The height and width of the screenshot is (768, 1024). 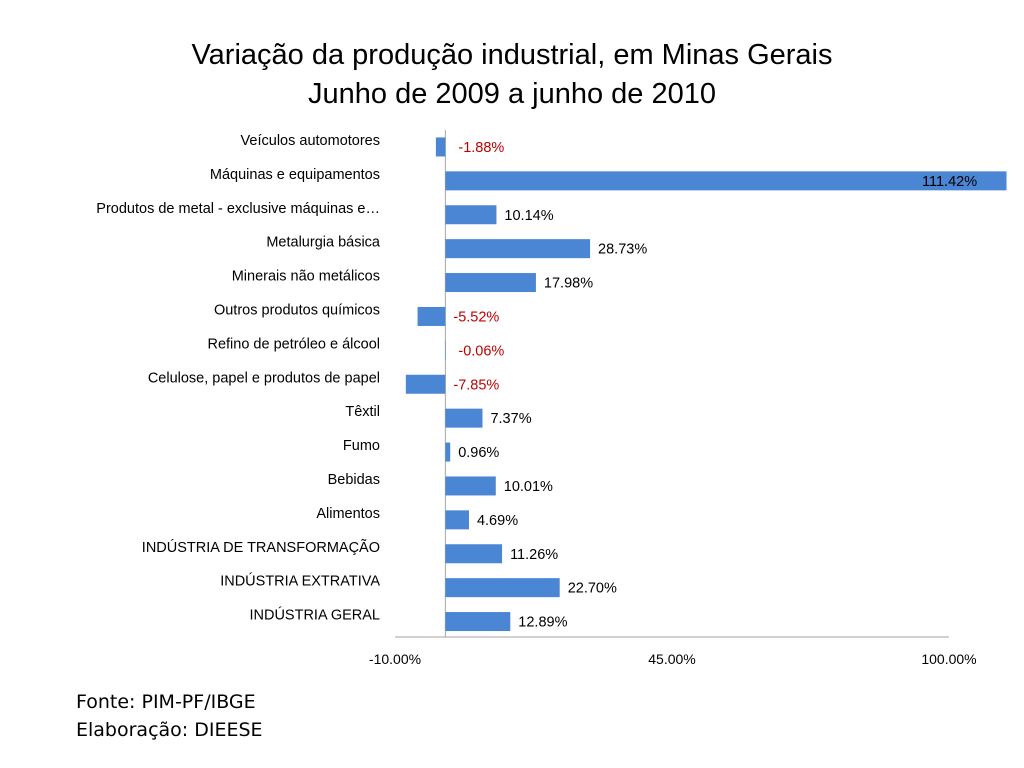 What do you see at coordinates (476, 385) in the screenshot?
I see `data-label: -7.85%` at bounding box center [476, 385].